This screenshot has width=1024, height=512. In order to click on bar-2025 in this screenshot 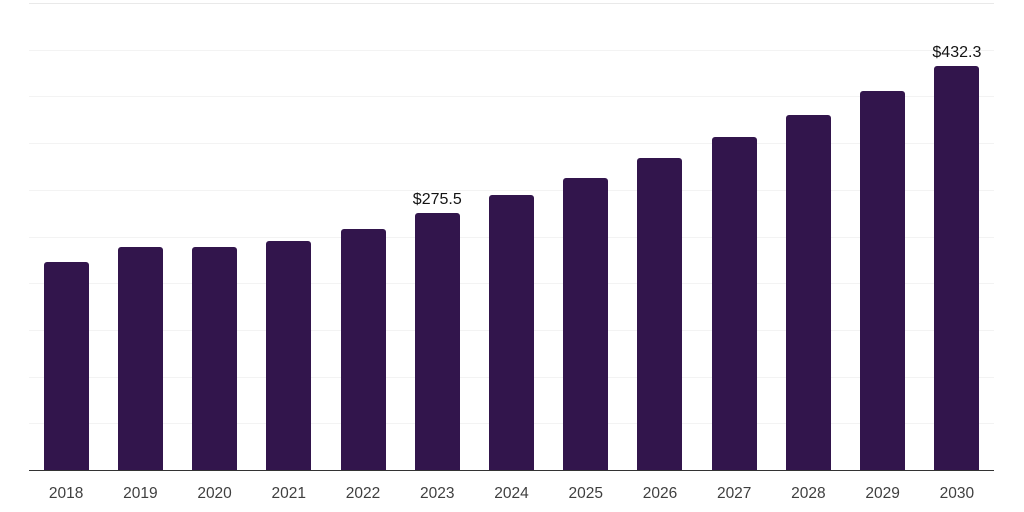, I will do `click(586, 324)`.